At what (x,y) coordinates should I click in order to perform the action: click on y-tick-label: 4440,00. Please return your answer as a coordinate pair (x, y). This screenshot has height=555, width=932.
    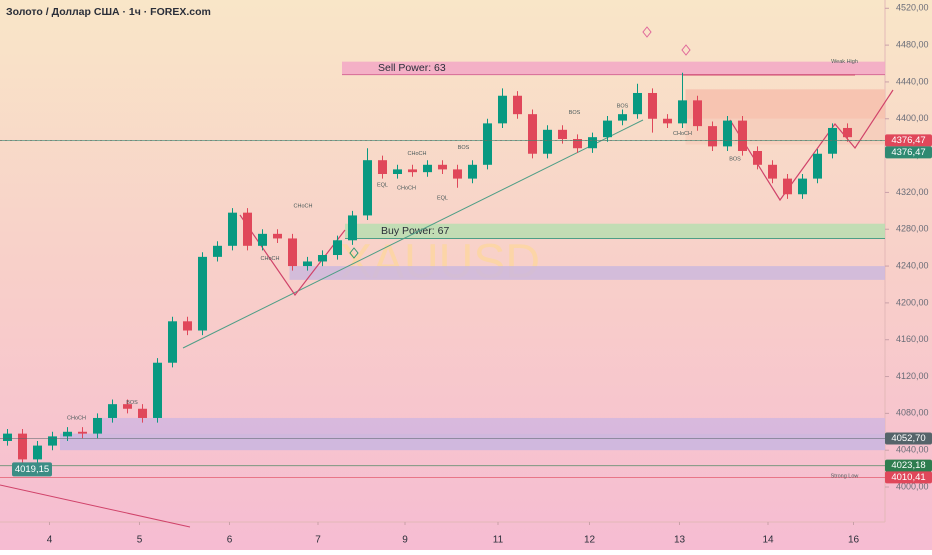
    Looking at the image, I should click on (912, 81).